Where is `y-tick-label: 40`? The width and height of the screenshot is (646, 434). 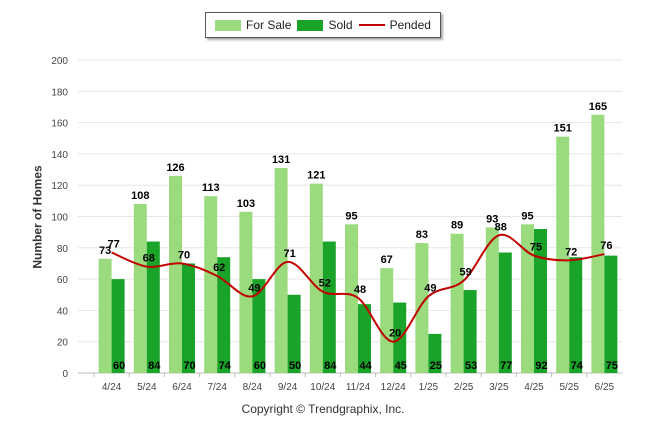
y-tick-label: 40 is located at coordinates (63, 311).